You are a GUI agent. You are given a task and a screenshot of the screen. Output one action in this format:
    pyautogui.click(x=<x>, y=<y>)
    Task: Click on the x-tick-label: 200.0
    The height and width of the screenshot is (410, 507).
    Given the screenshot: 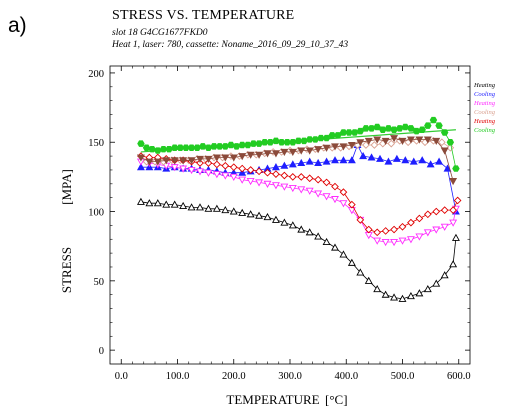 What is the action you would take?
    pyautogui.click(x=234, y=376)
    